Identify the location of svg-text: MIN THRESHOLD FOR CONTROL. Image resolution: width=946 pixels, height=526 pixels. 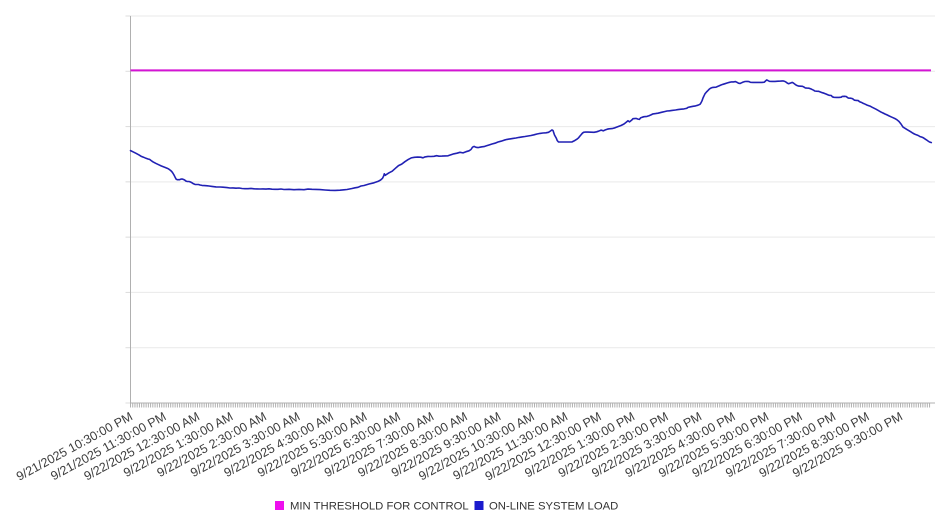
(379, 507).